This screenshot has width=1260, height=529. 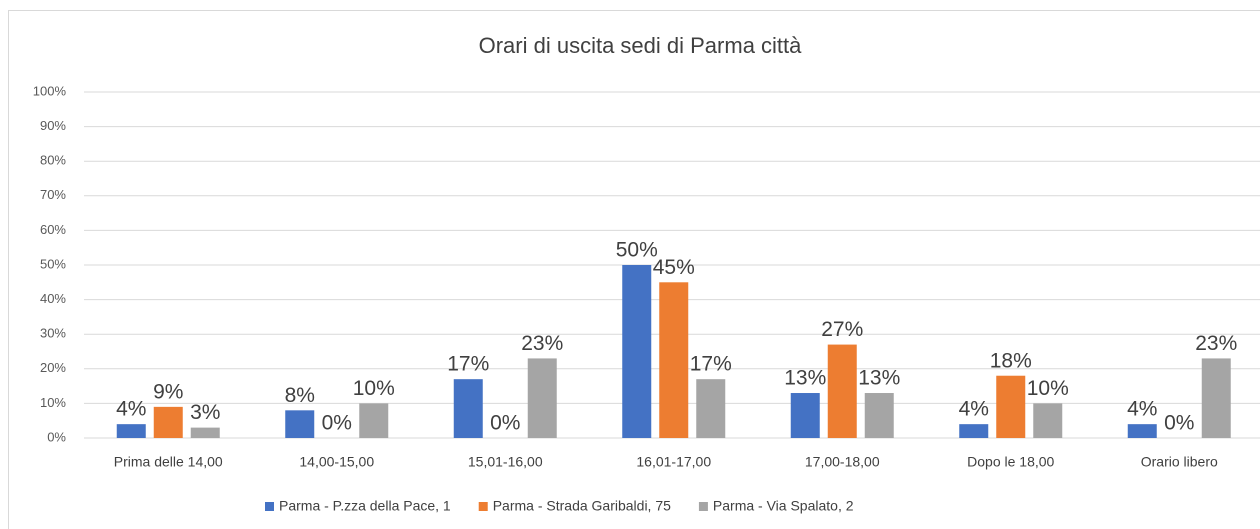 What do you see at coordinates (53, 160) in the screenshot?
I see `y-tick-label: 80%` at bounding box center [53, 160].